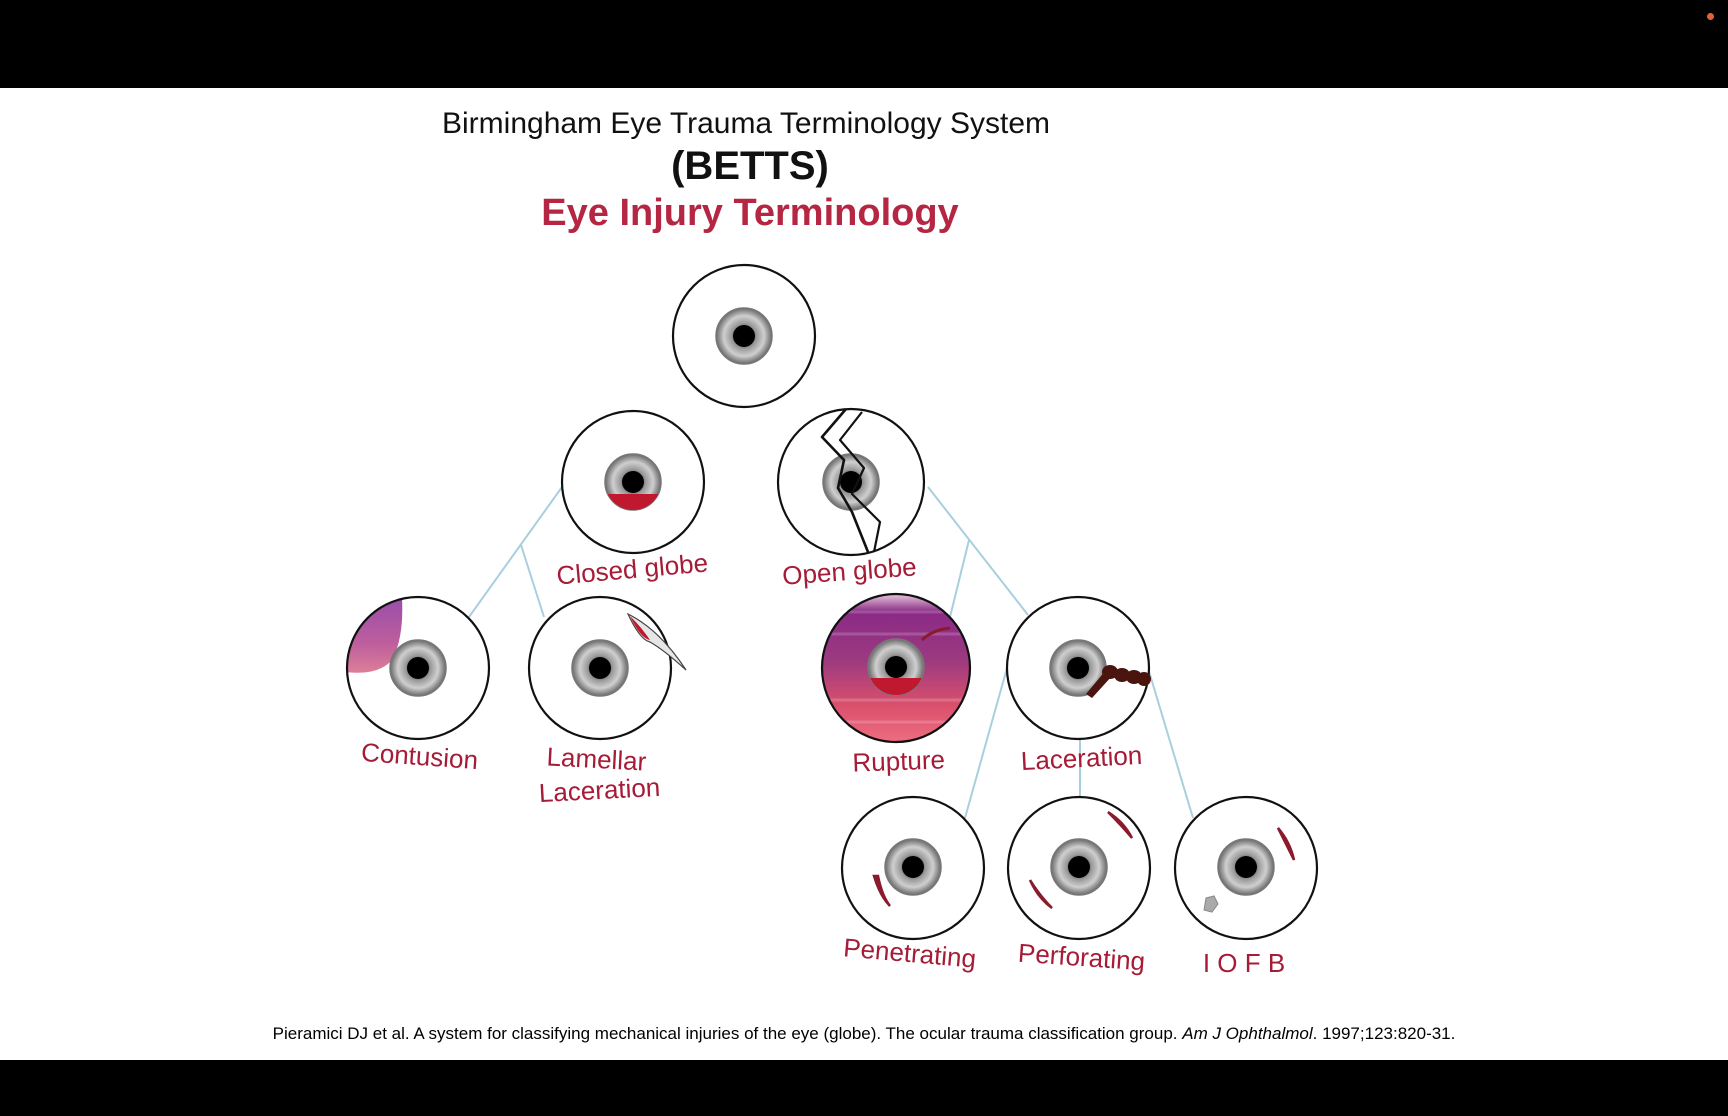 The image size is (1728, 1116). I want to click on connector-lines, so click(831, 652).